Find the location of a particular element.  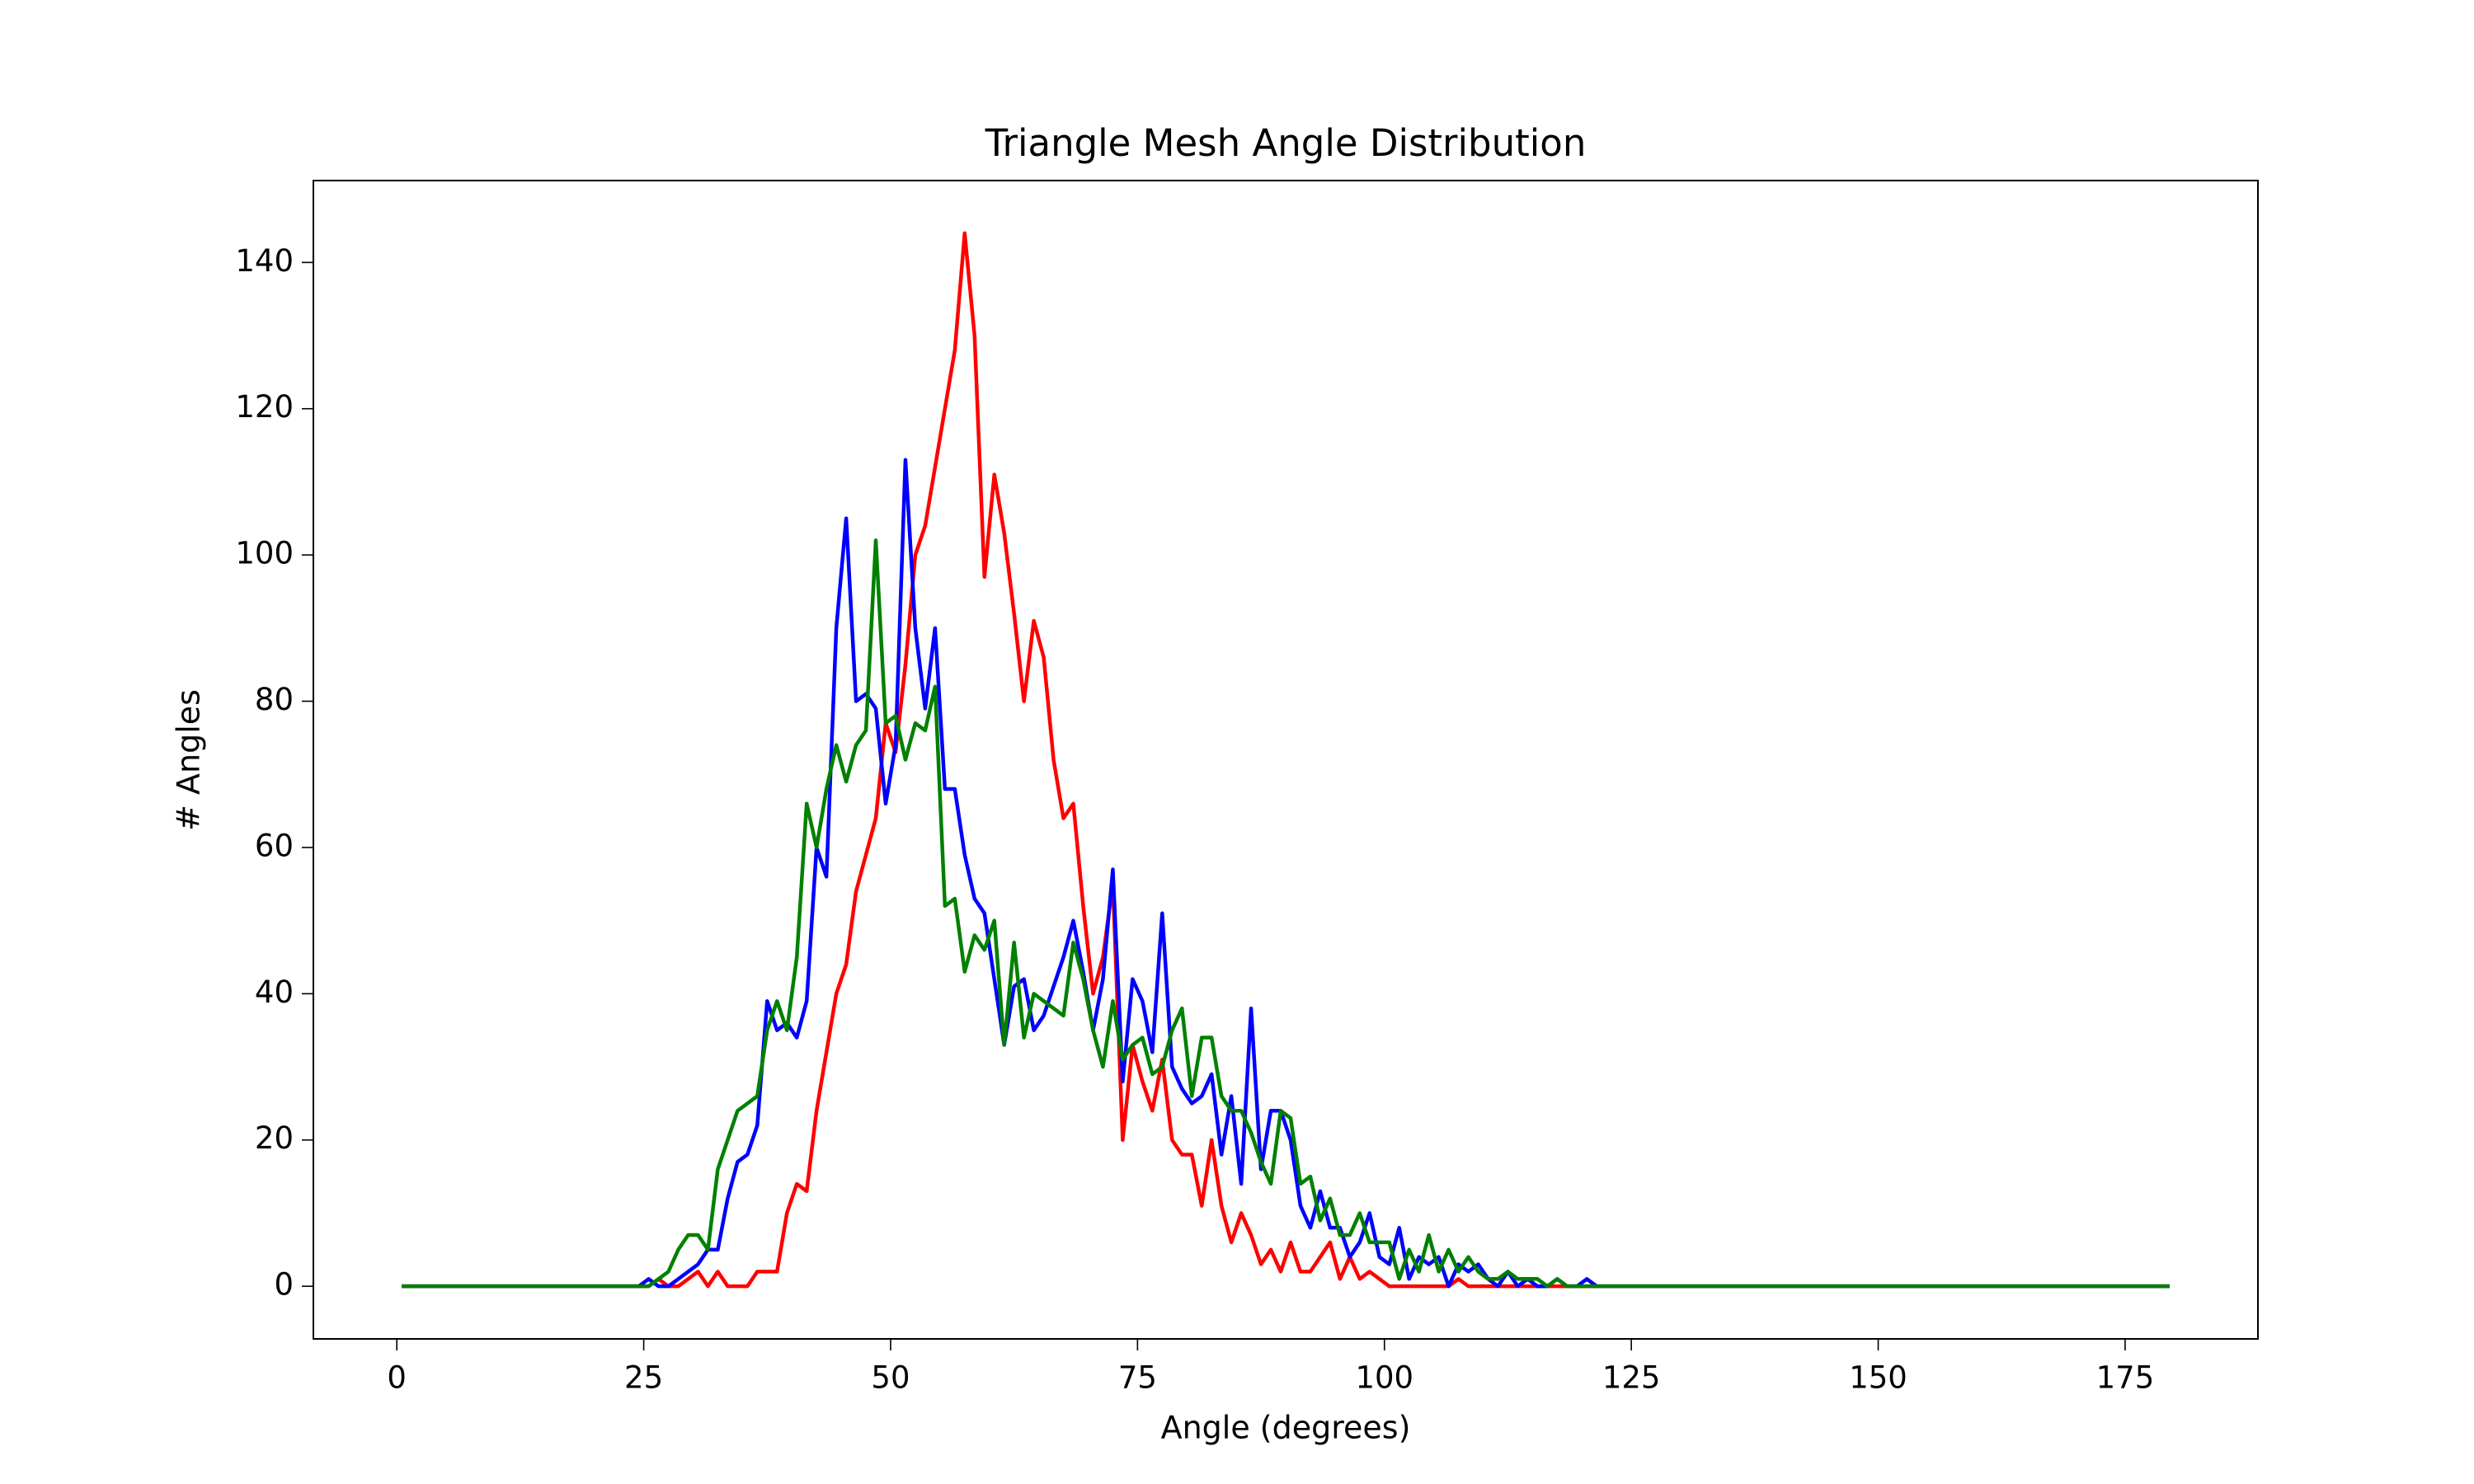

x-tick-label: 100 is located at coordinates (1384, 1378).